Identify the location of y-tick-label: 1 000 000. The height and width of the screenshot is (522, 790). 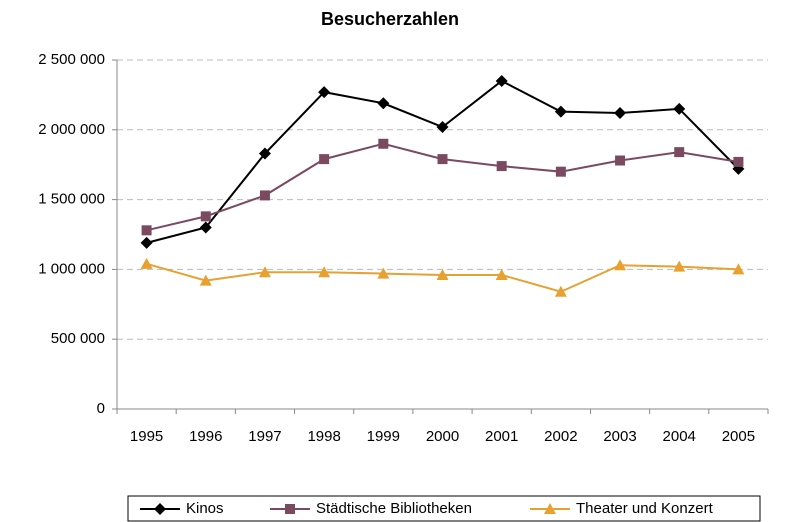
(71, 268).